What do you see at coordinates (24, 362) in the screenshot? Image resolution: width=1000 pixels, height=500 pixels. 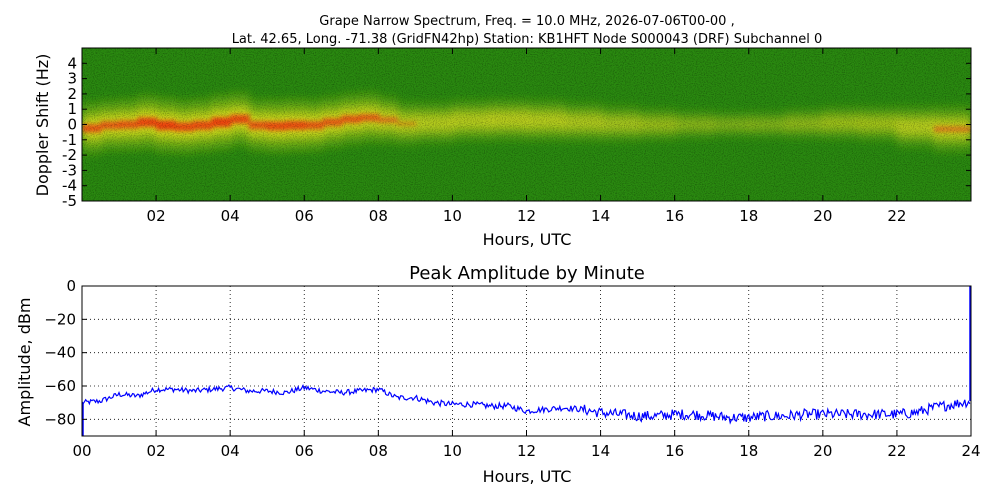 I see `amplitude-y-label: Amplitude, dBm` at bounding box center [24, 362].